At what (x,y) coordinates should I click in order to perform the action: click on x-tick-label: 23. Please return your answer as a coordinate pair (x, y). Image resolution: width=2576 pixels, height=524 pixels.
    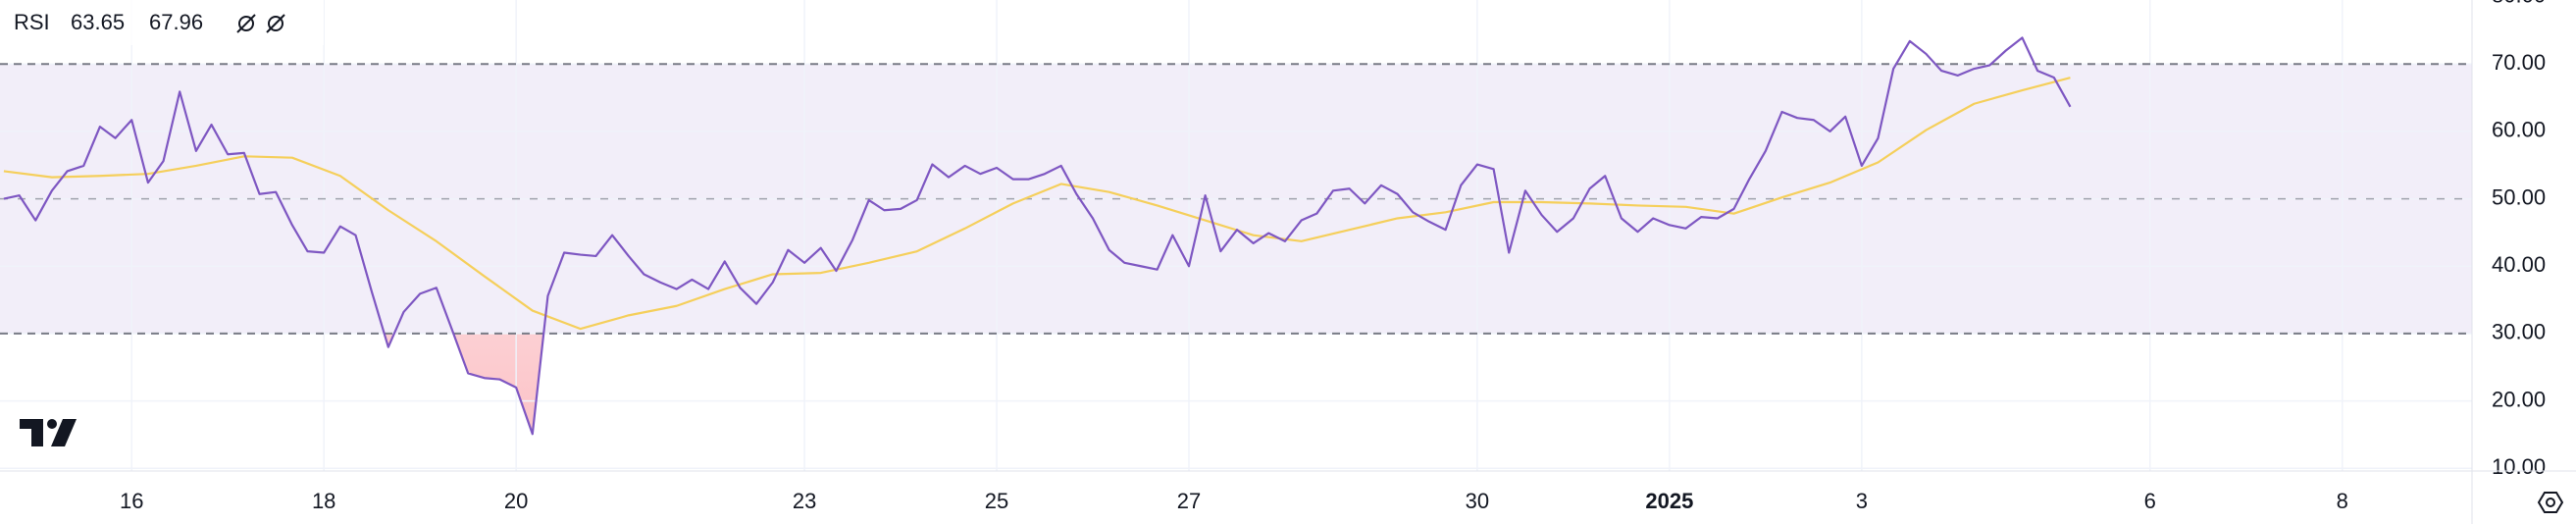
    Looking at the image, I should click on (804, 501).